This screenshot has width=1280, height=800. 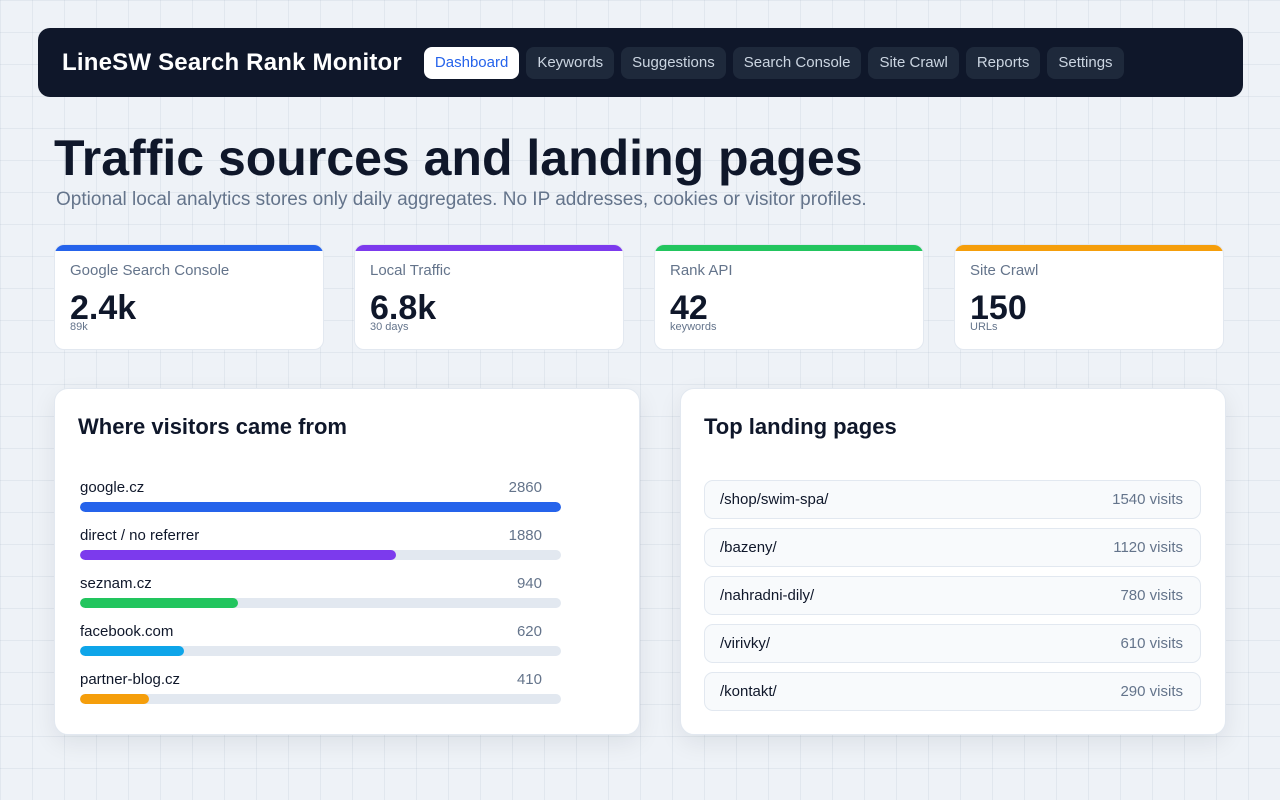 What do you see at coordinates (570, 62) in the screenshot?
I see `tab-keywords: Keywords` at bounding box center [570, 62].